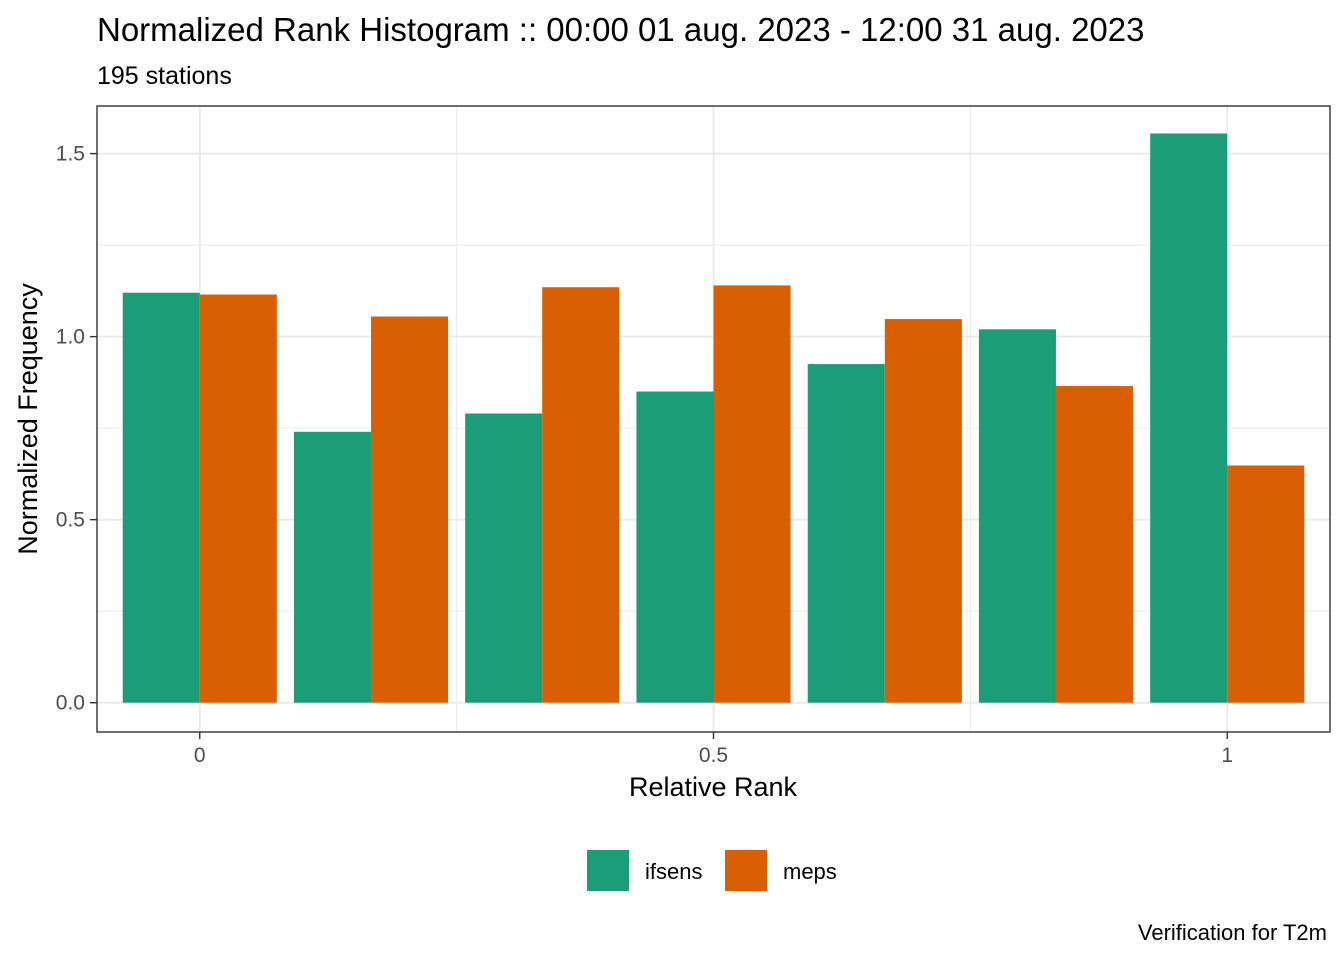 Image resolution: width=1344 pixels, height=960 pixels. What do you see at coordinates (746, 870) in the screenshot?
I see `legend-key-meps` at bounding box center [746, 870].